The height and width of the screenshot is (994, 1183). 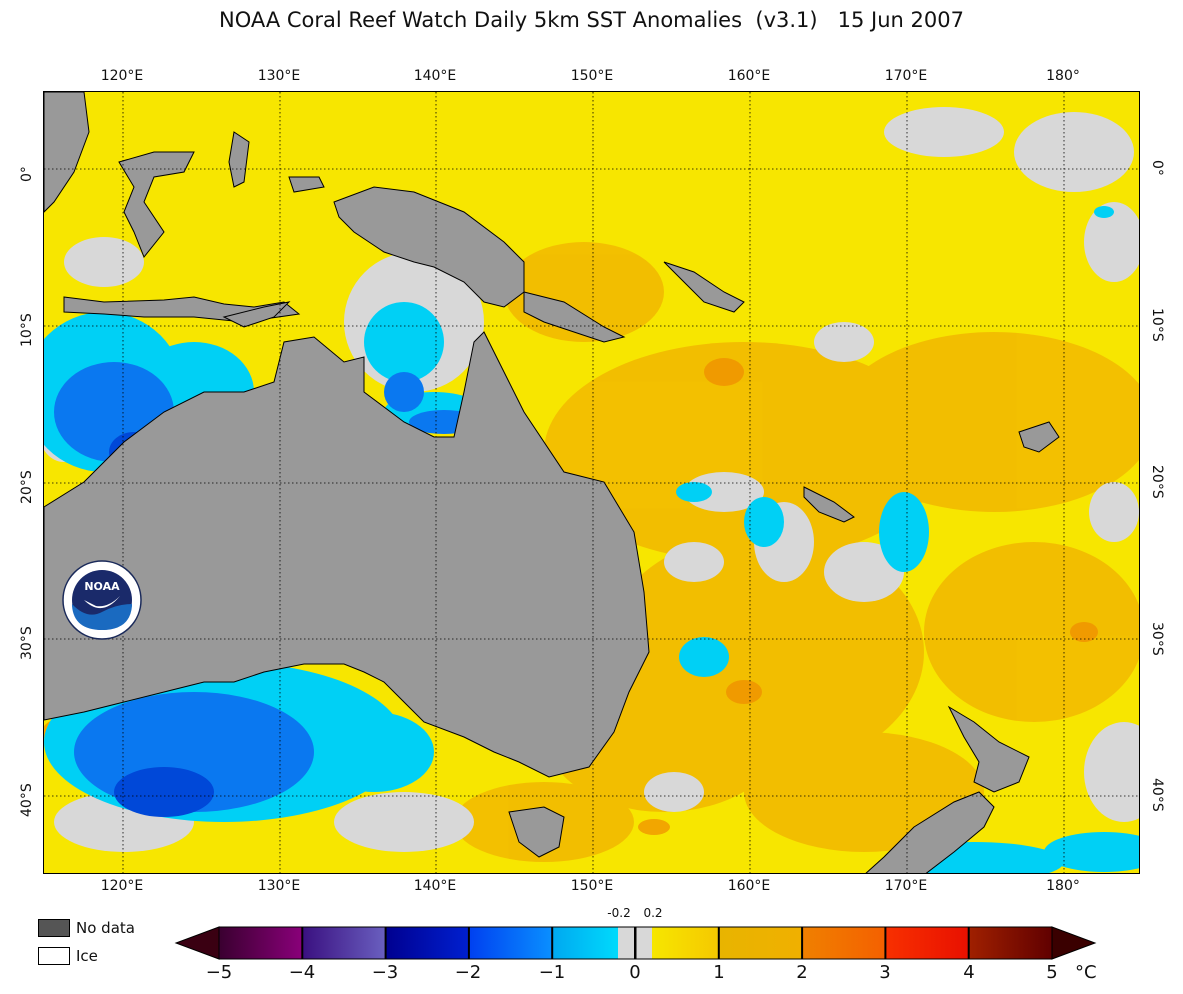 I want to click on new-zealand-south, so click(x=930, y=832).